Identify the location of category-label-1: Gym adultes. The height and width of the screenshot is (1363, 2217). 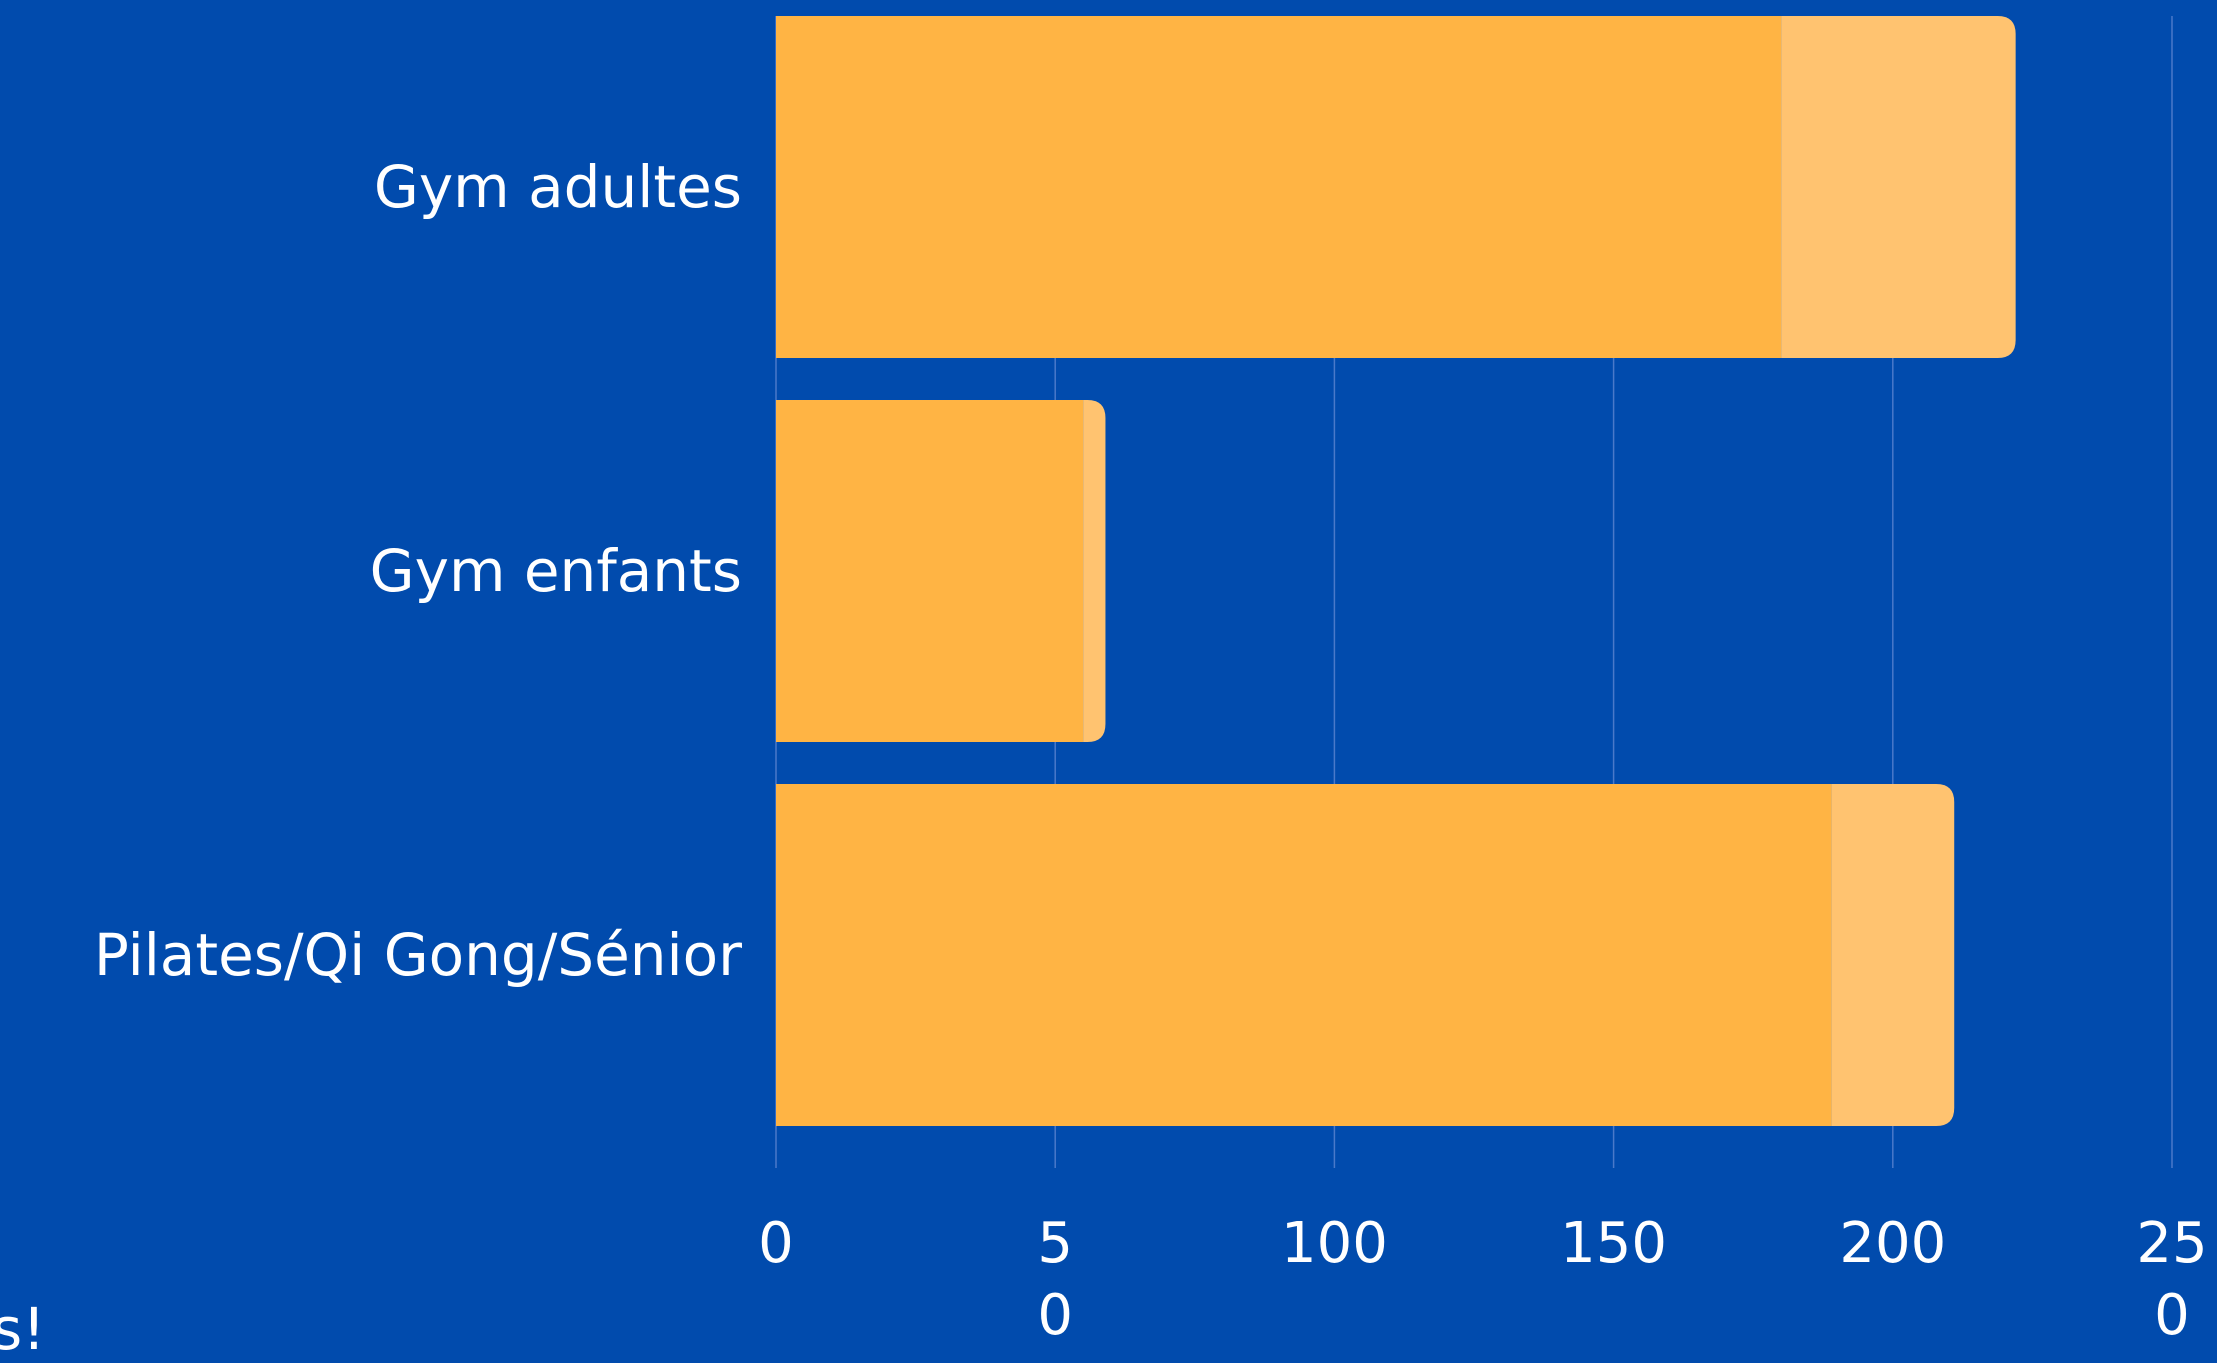
(558, 187).